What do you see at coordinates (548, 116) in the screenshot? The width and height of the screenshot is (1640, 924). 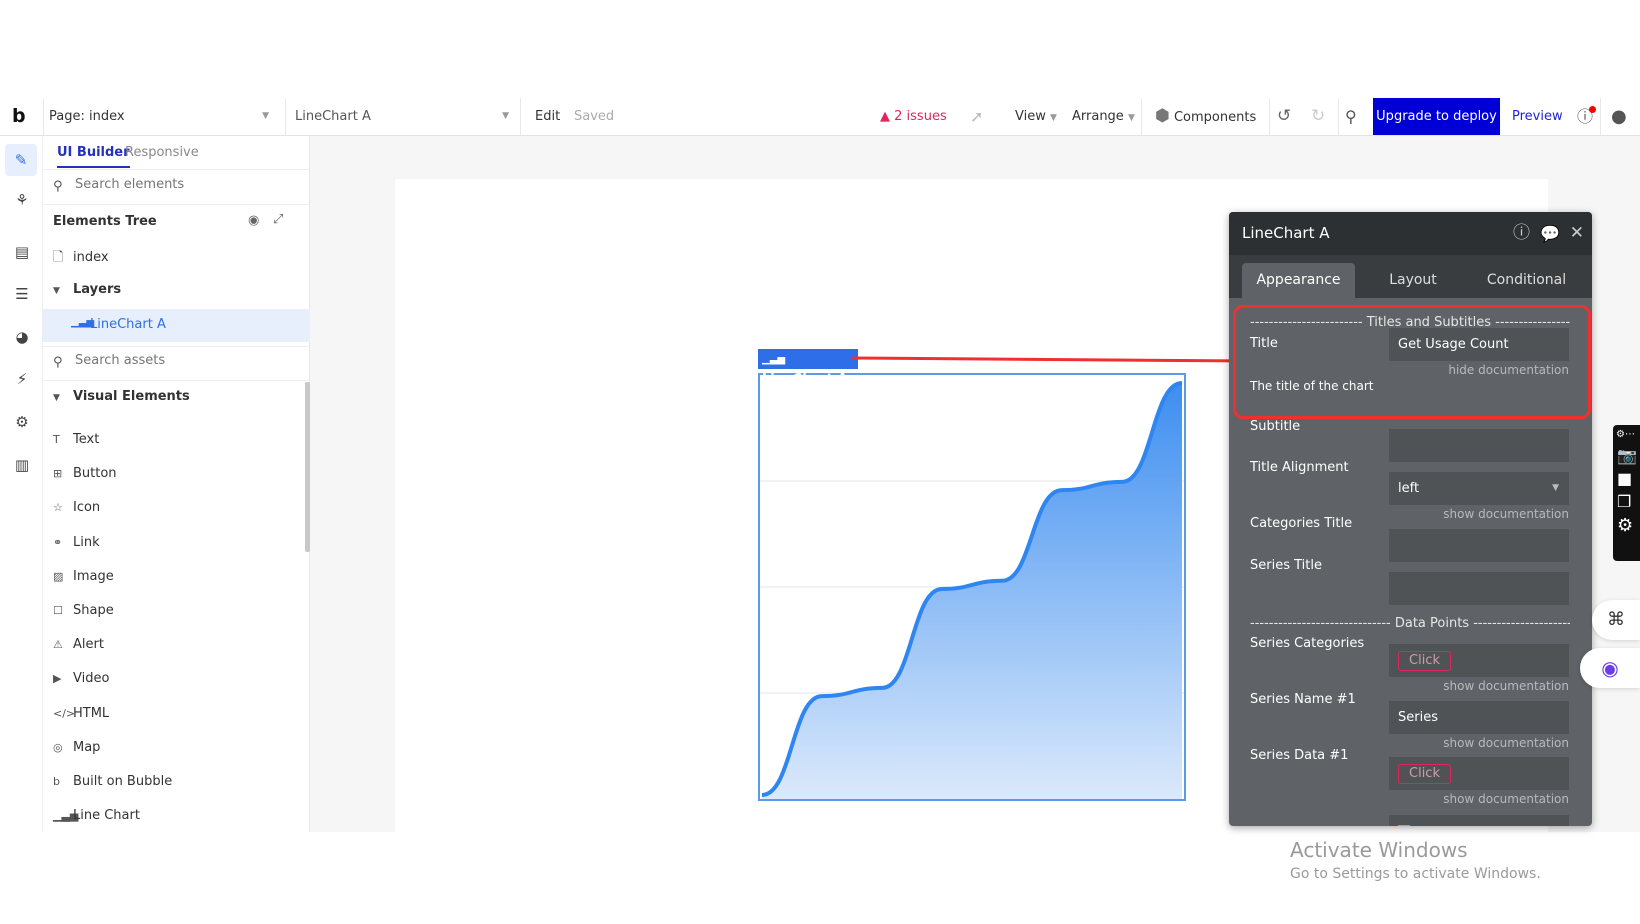 I see `edit-menu: Edit` at bounding box center [548, 116].